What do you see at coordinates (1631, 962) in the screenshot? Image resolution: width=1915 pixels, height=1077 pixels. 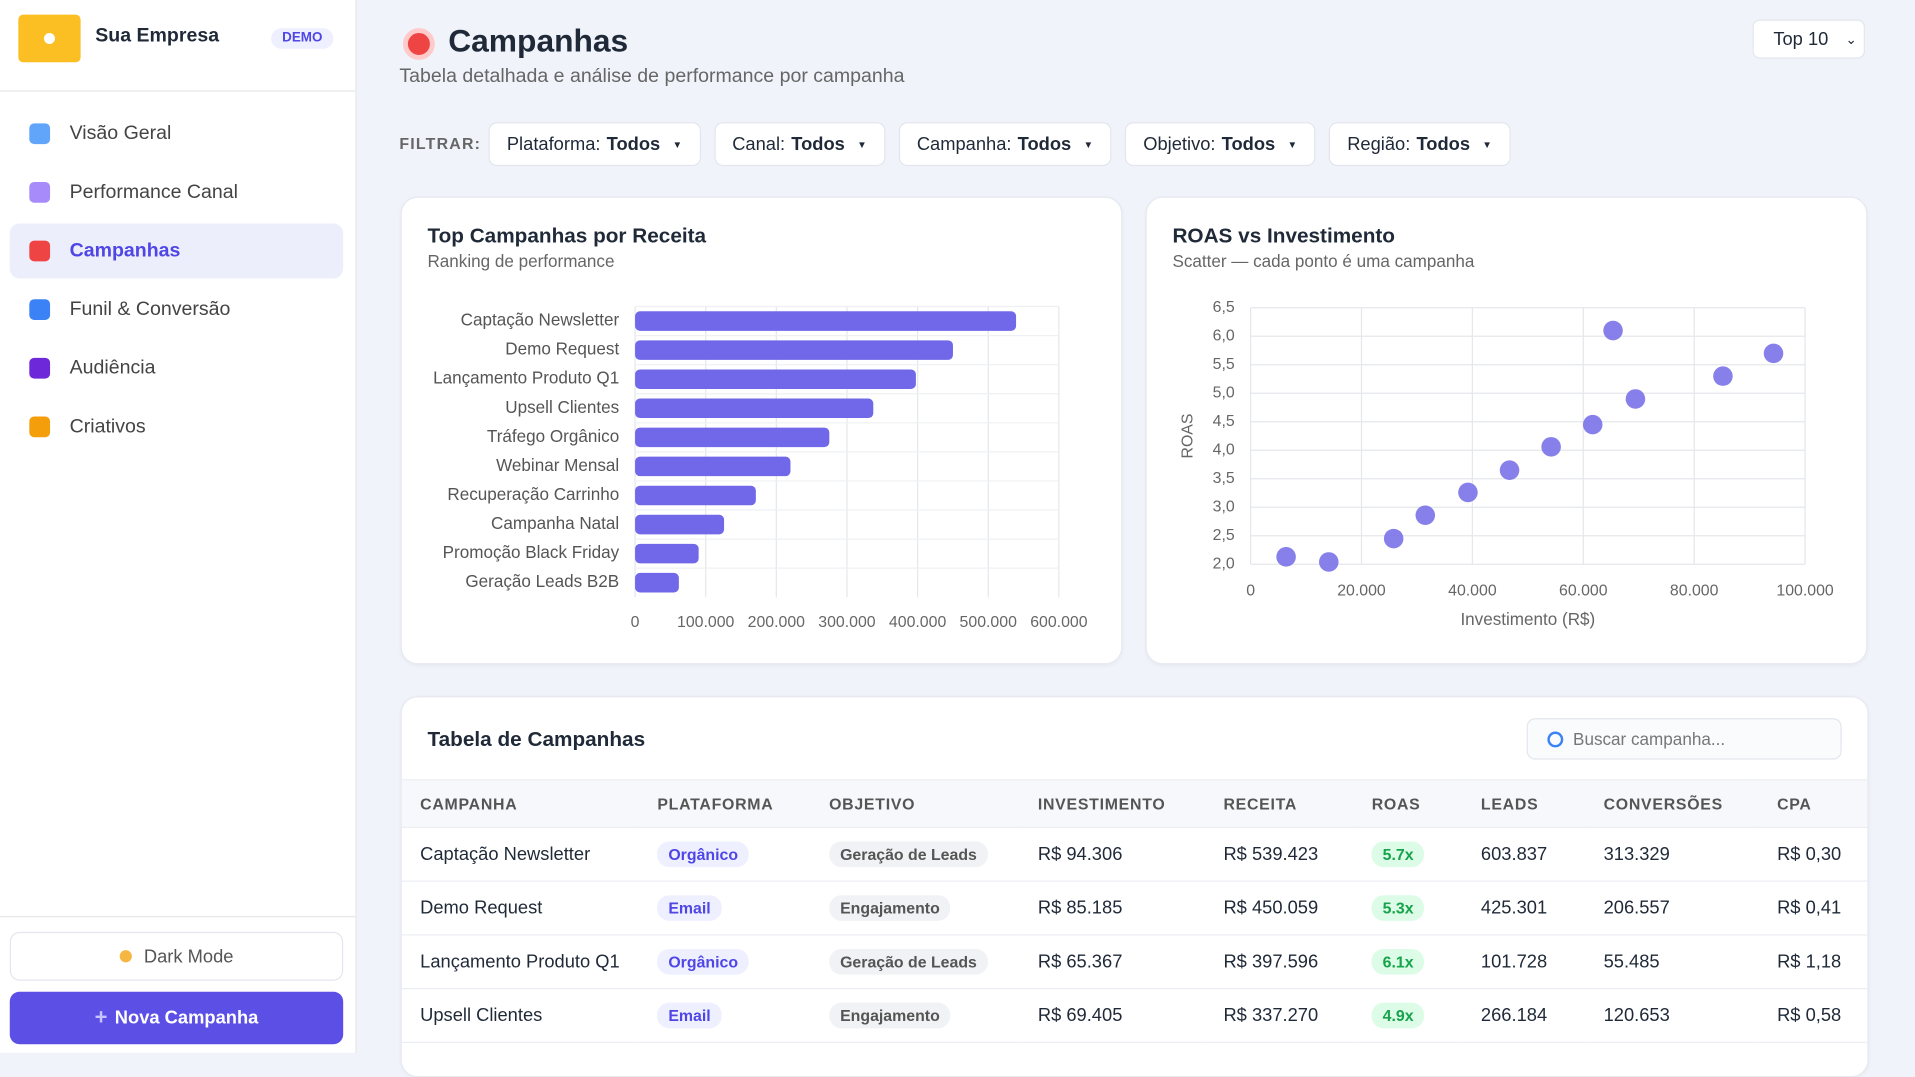 I see `cell-text: 55.485` at bounding box center [1631, 962].